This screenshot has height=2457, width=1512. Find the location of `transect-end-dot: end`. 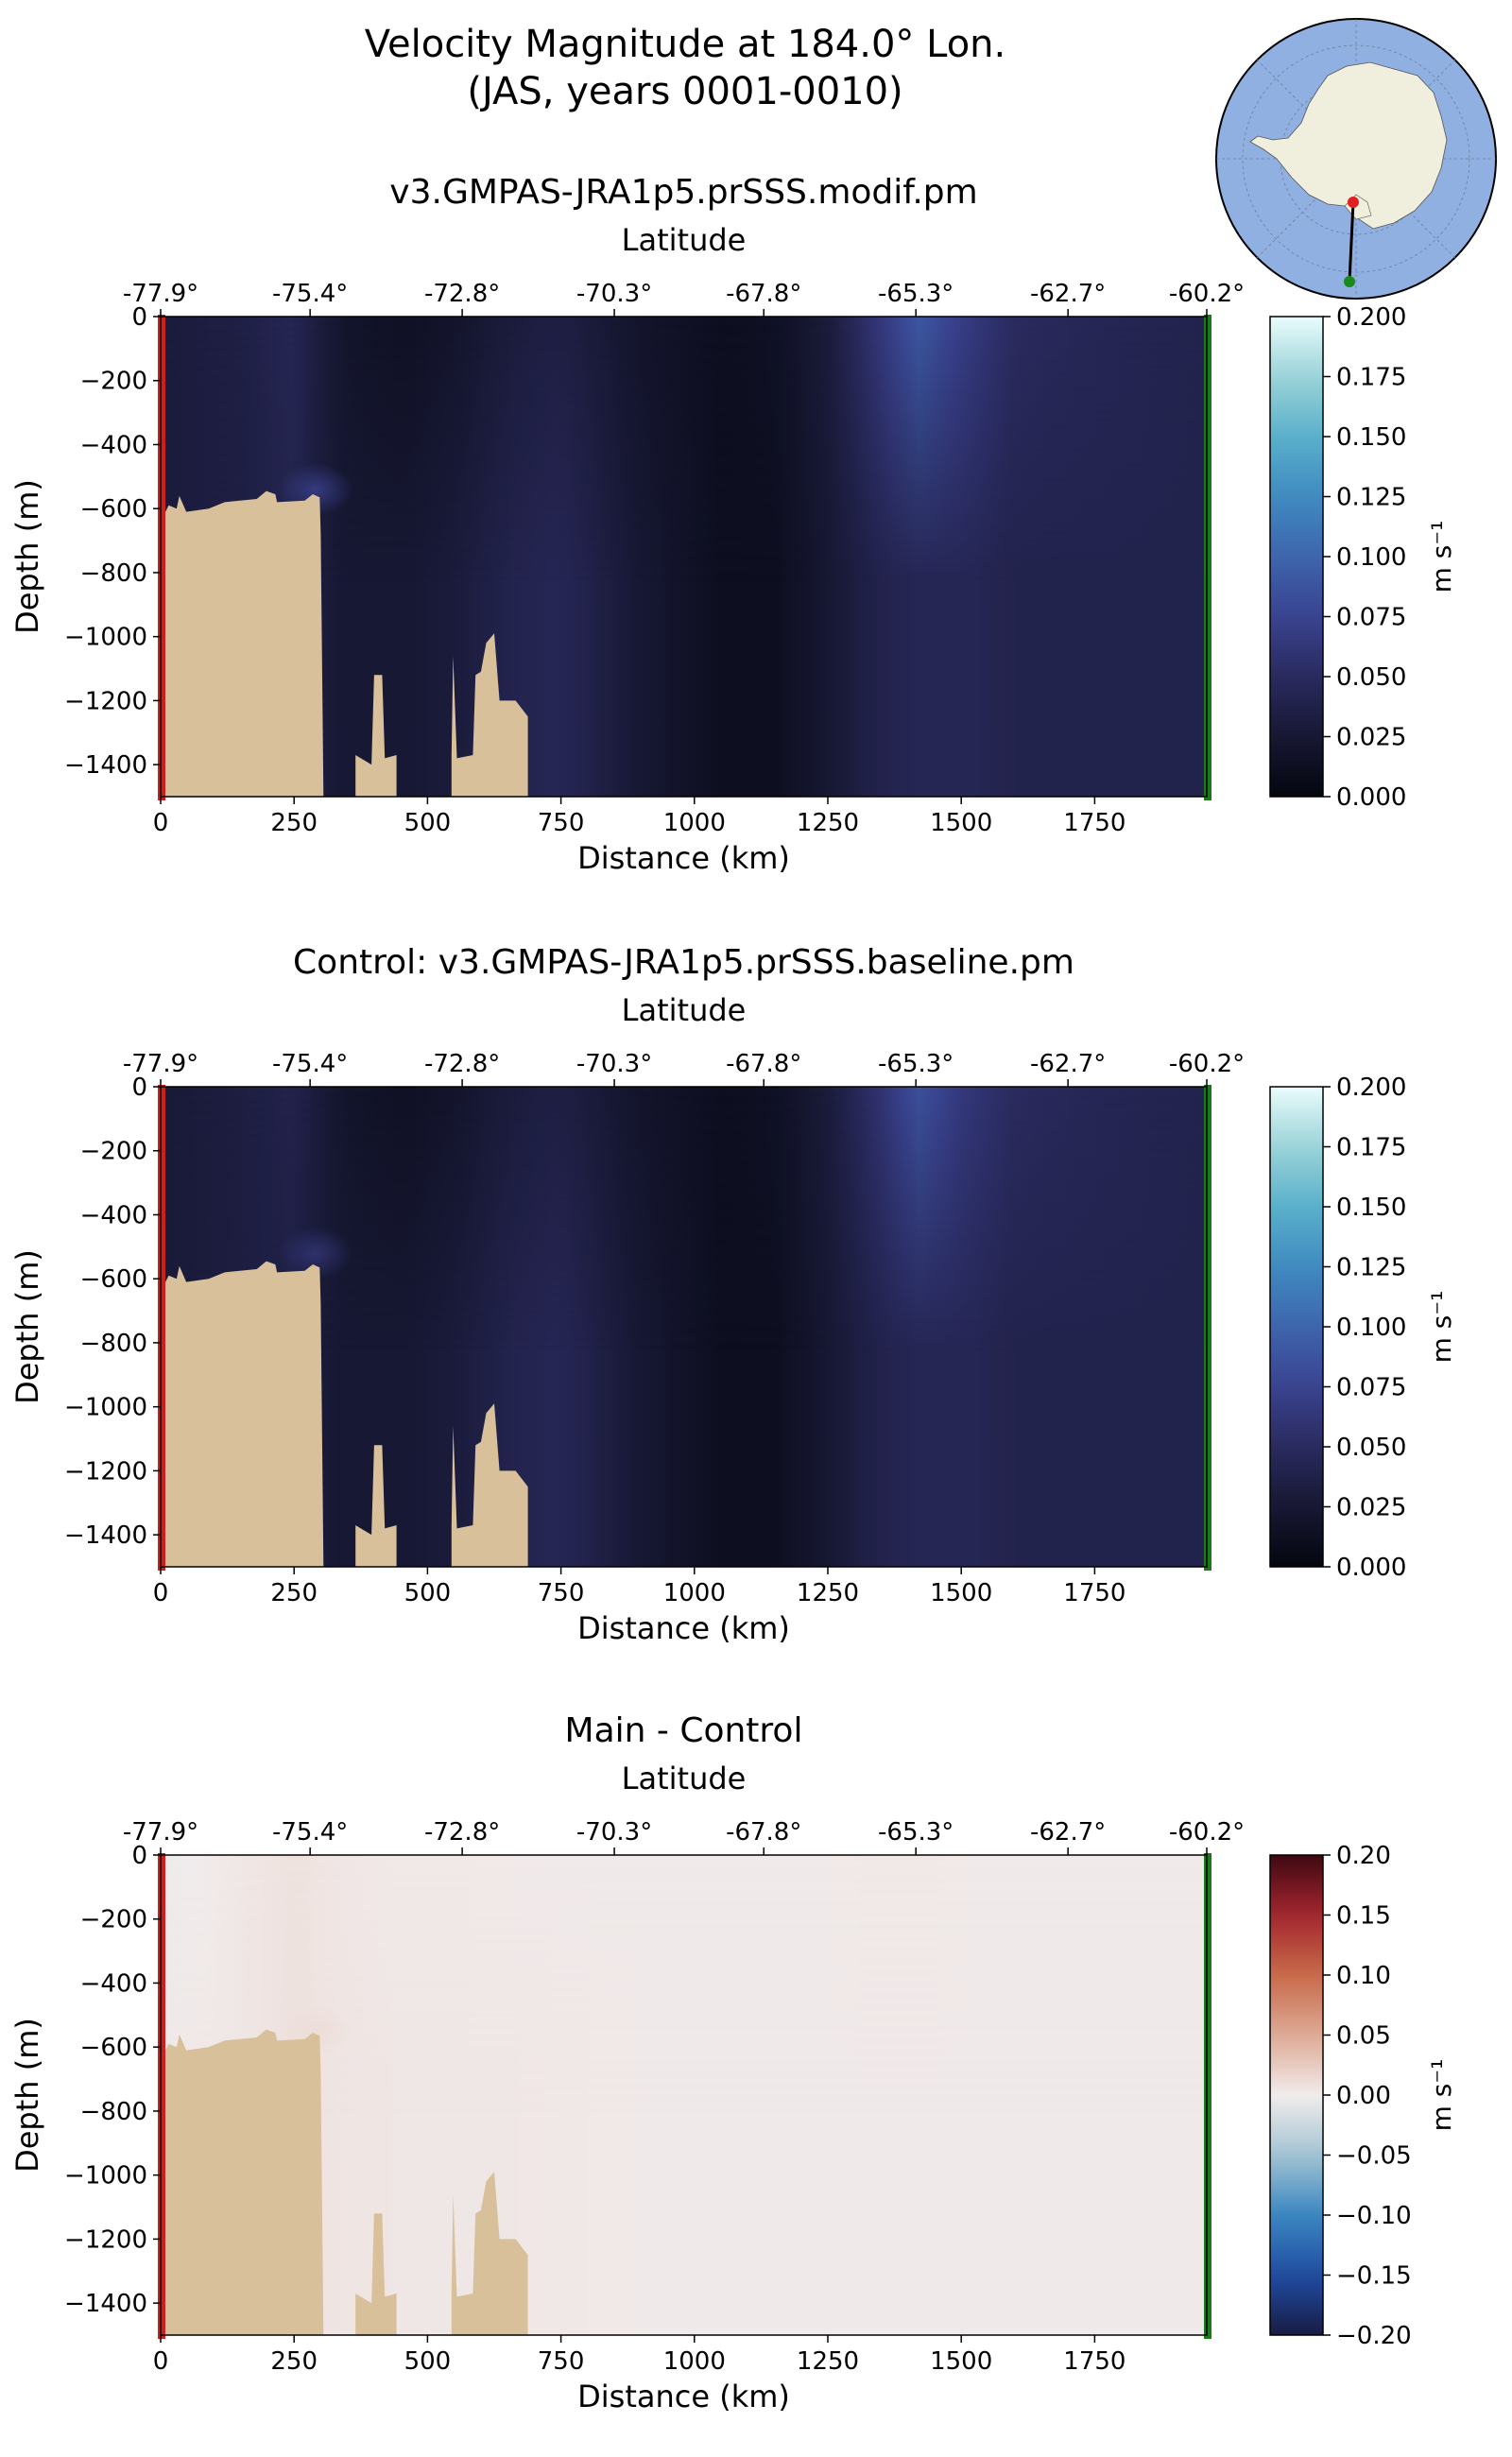

transect-end-dot: end is located at coordinates (1349, 281).